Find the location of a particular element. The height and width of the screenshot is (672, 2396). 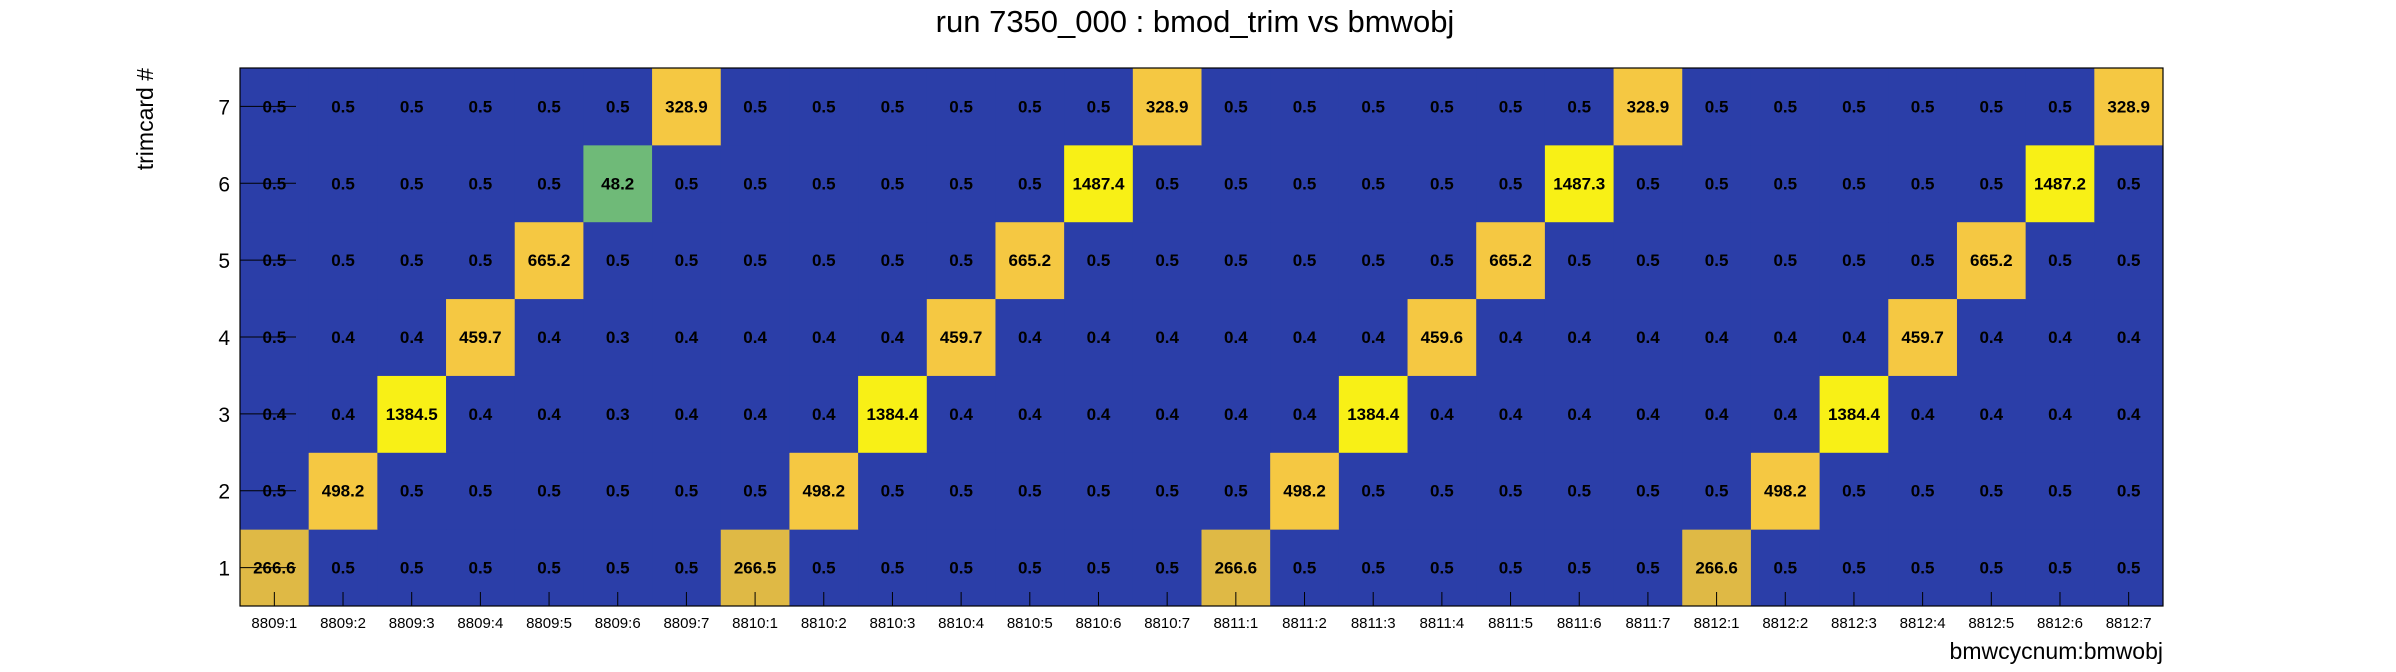

cell-value-label: 459.7 is located at coordinates (1922, 337).